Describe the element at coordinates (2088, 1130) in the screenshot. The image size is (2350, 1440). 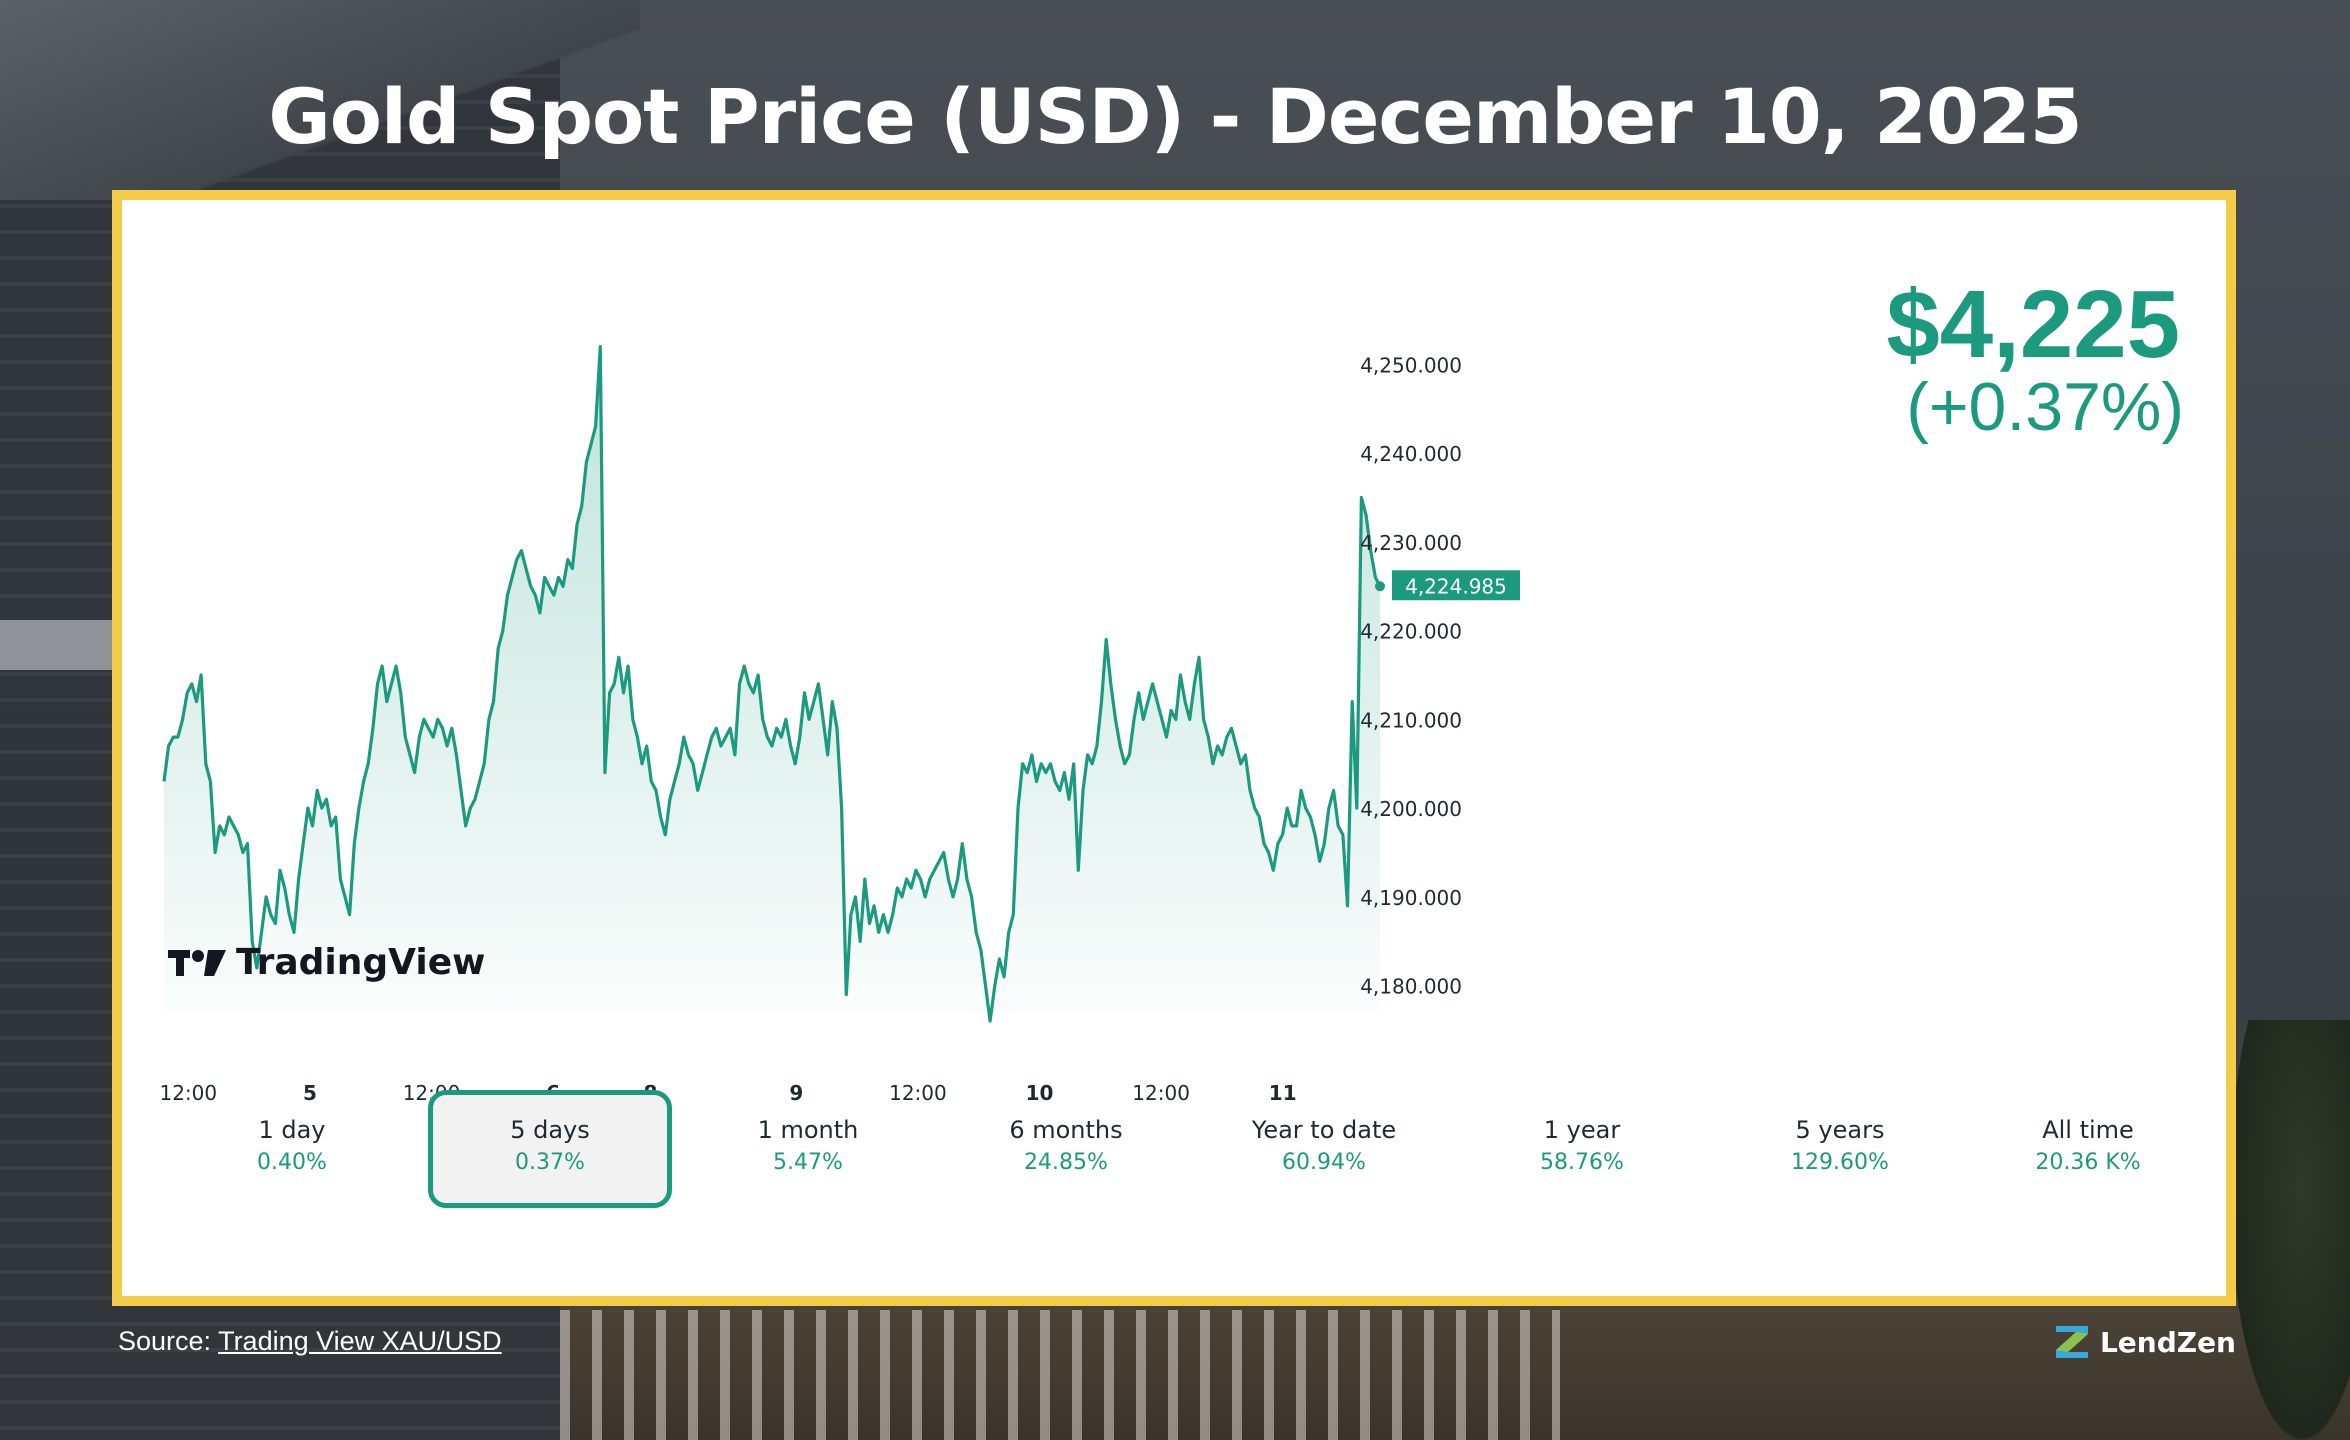
I see `tab-label: All time` at that location.